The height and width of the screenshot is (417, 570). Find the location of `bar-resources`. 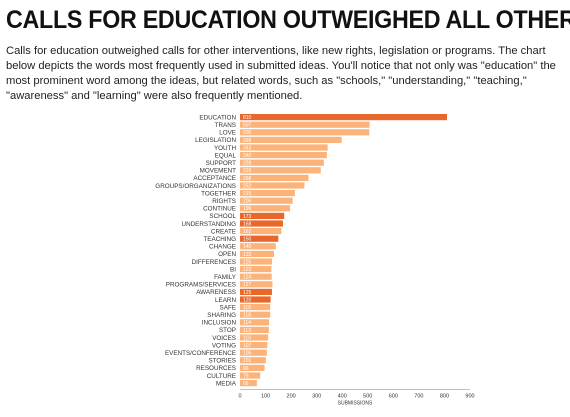

bar-resources is located at coordinates (252, 367).